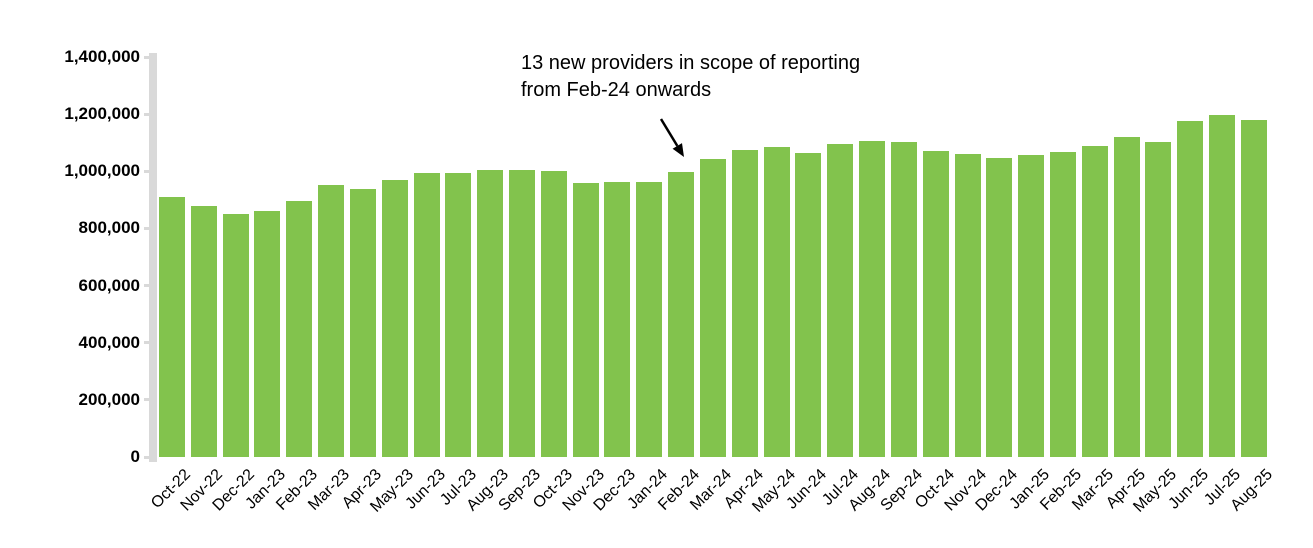 The image size is (1313, 548). I want to click on y-axis-tick-label: 200,000, so click(109, 399).